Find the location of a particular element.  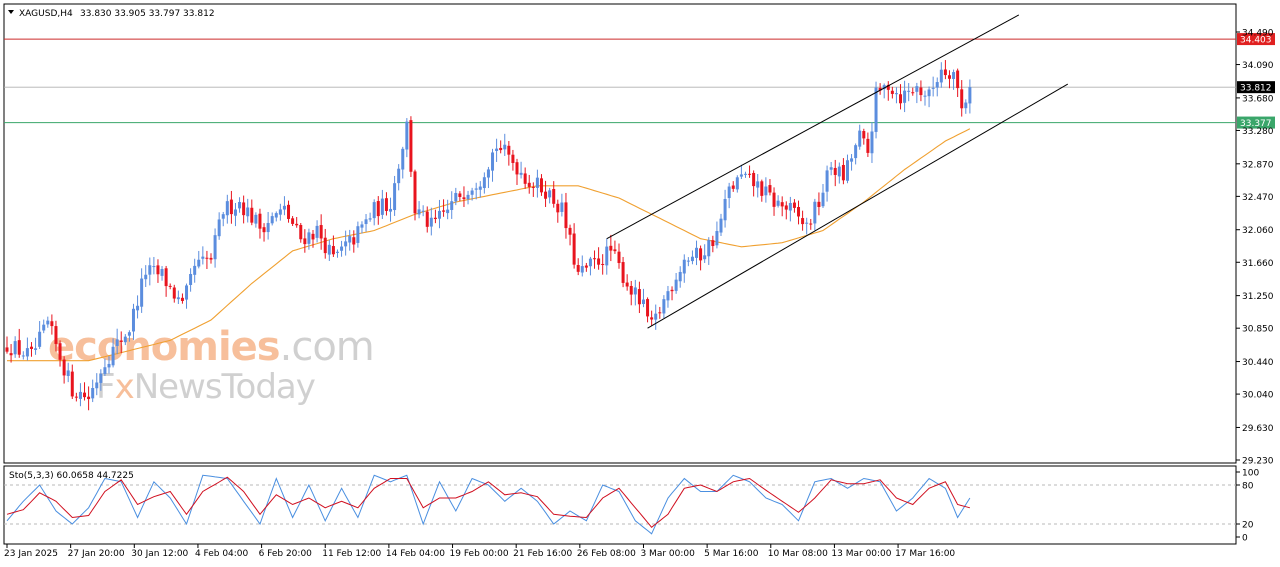

time-tick-label: 3 Mar 00:00 is located at coordinates (667, 554).